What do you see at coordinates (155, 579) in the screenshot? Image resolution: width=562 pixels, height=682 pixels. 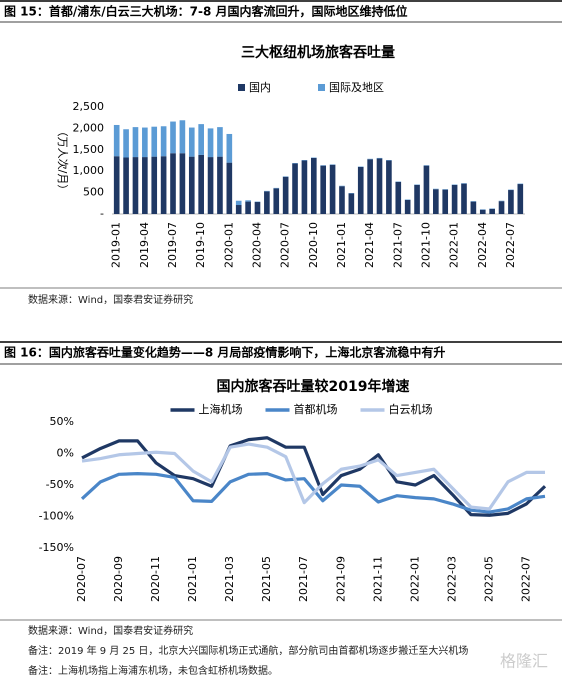 I see `x-tick-label: 2020-11` at bounding box center [155, 579].